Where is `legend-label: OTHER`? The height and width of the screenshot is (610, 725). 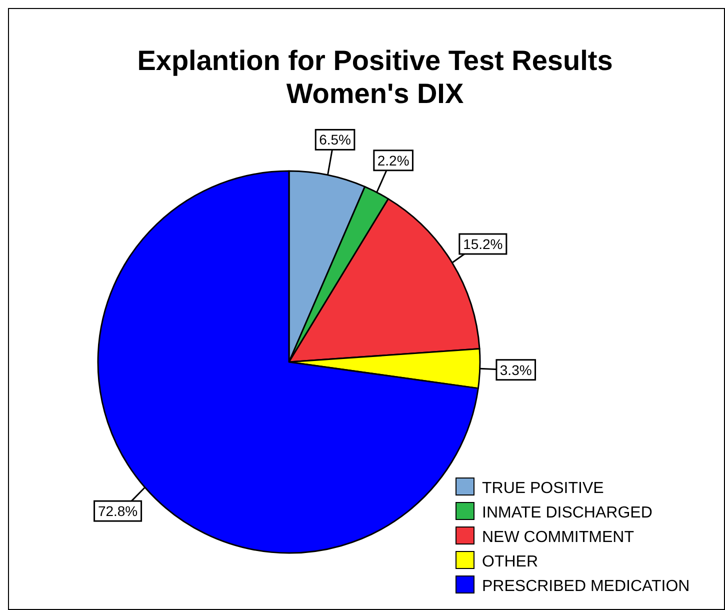 legend-label: OTHER is located at coordinates (510, 562).